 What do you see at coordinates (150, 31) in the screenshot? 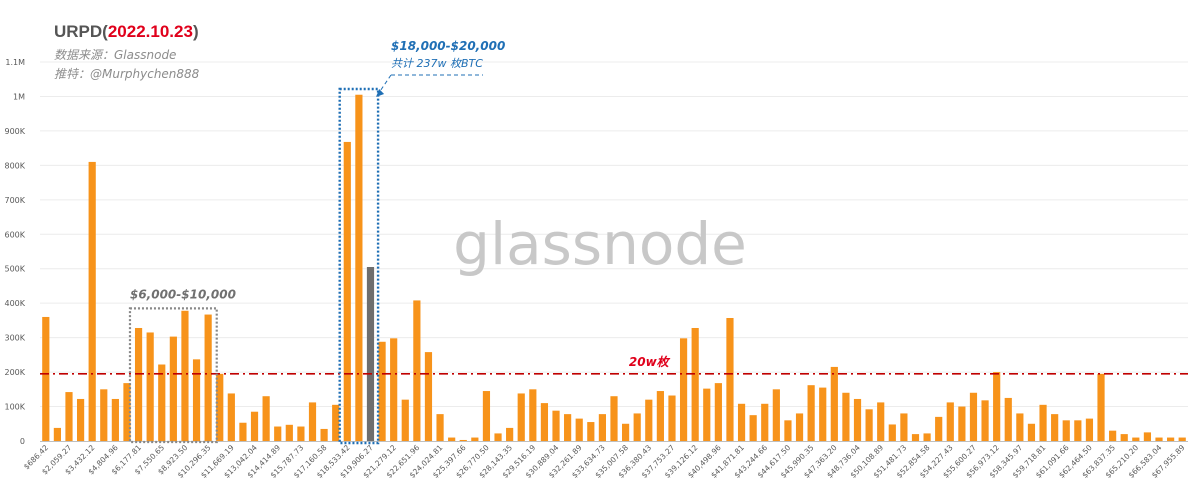
I see `title-date: 2022.10.23` at bounding box center [150, 31].